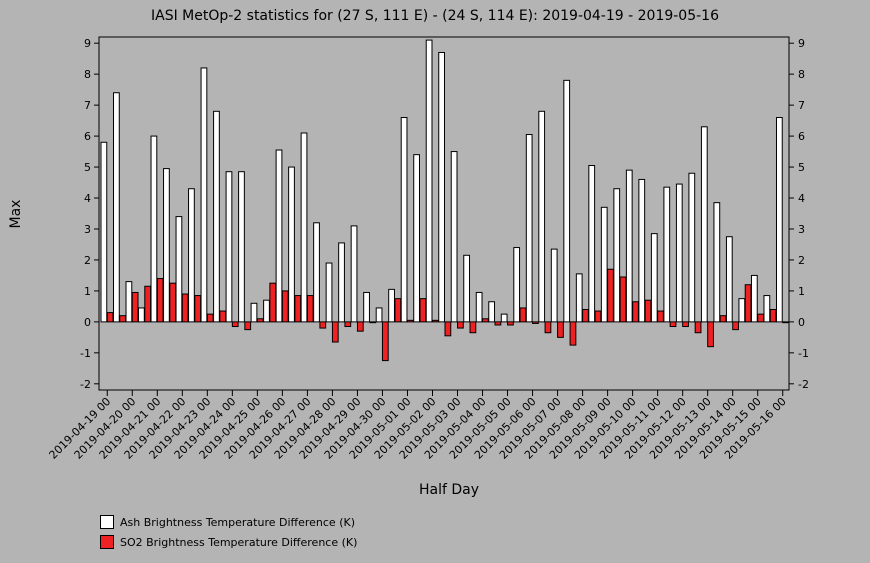  I want to click on y-tick-label-right: 0, so click(801, 322).